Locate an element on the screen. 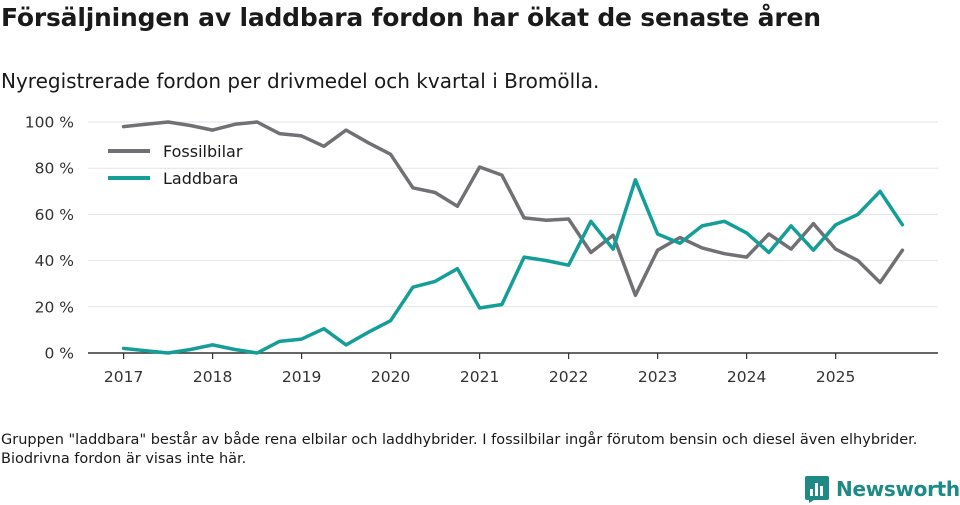  y-tick-label: 100 % is located at coordinates (49, 123).